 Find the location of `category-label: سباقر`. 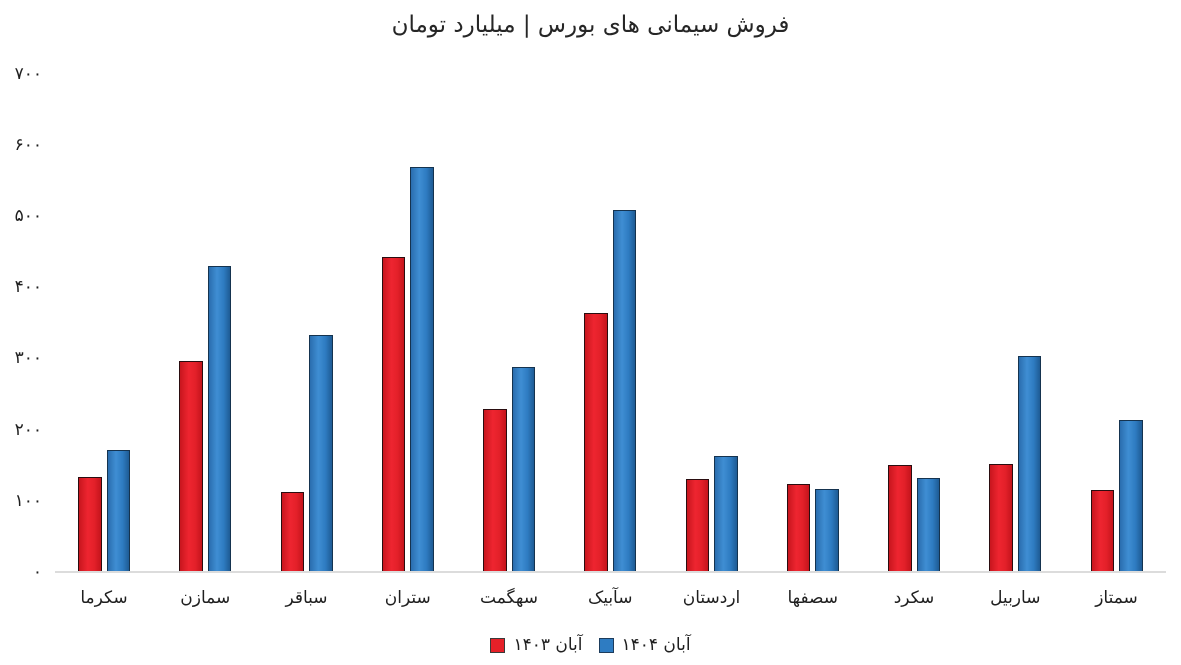

category-label: سباقر is located at coordinates (306, 598).